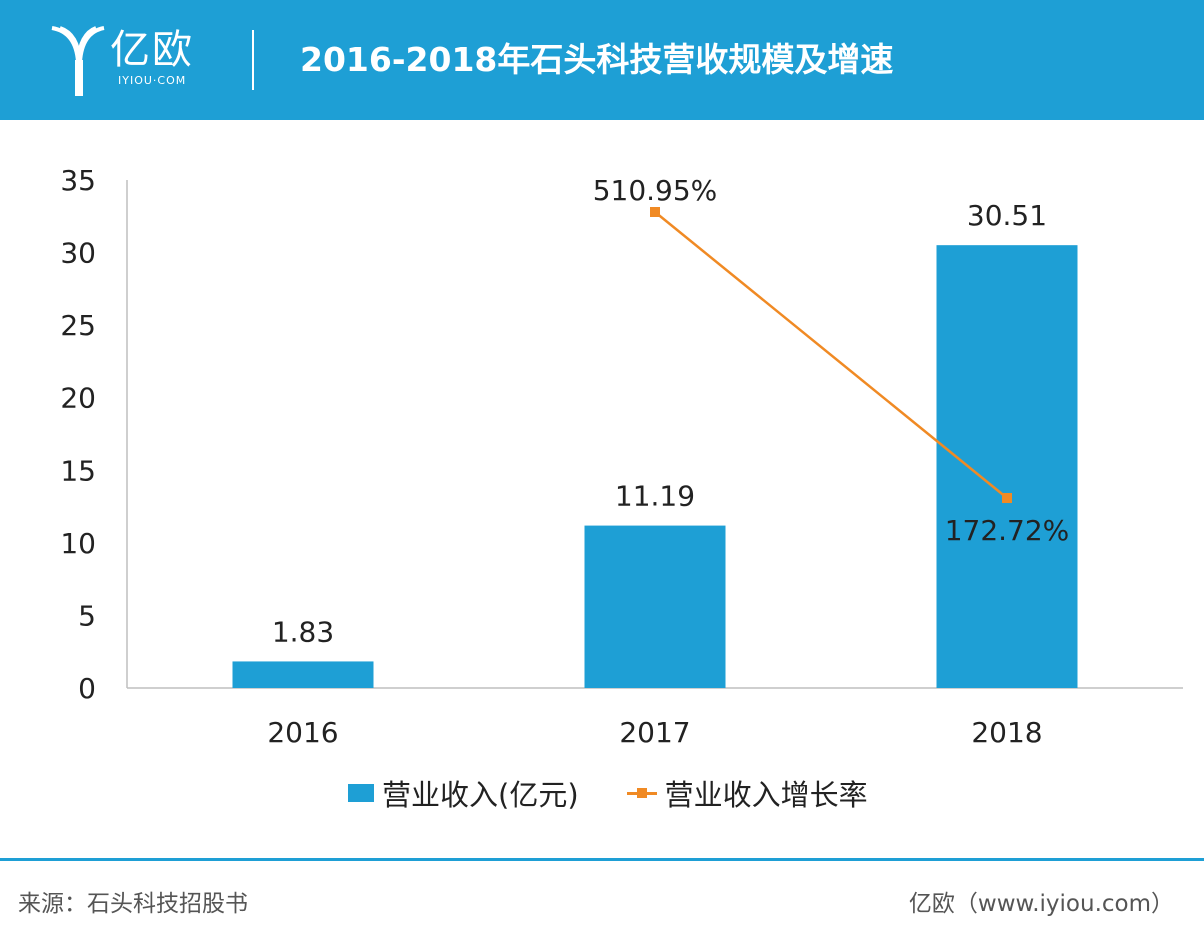 This screenshot has width=1204, height=940. Describe the element at coordinates (152, 50) in the screenshot. I see `logo-text: 亿欧` at that location.